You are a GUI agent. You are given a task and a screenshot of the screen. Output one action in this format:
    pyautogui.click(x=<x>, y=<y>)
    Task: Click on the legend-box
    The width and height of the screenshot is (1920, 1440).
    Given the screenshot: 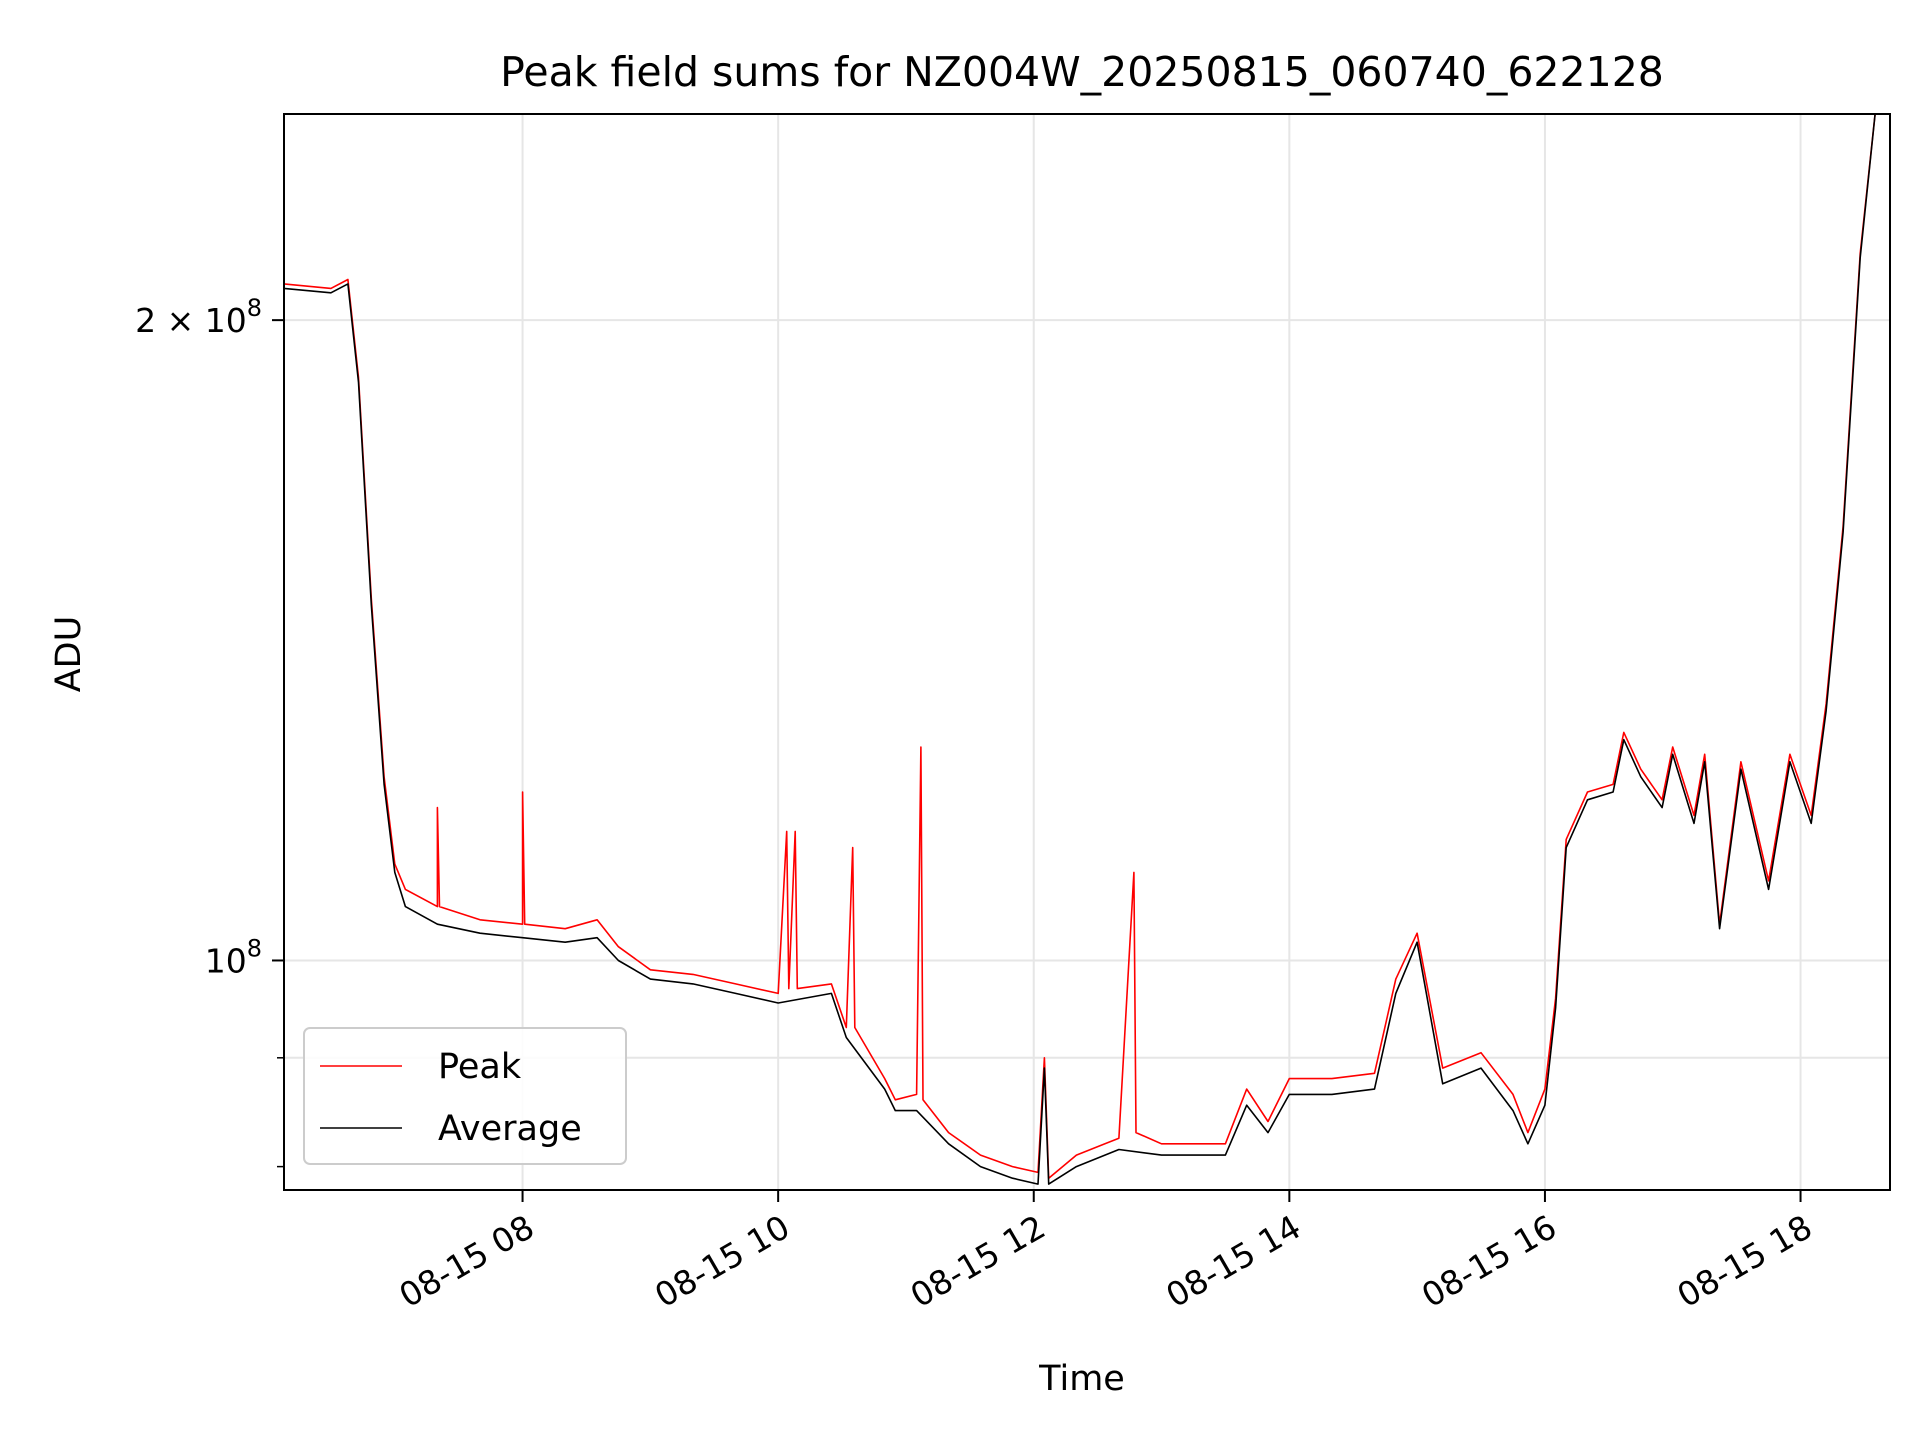 What is the action you would take?
    pyautogui.click(x=465, y=1096)
    